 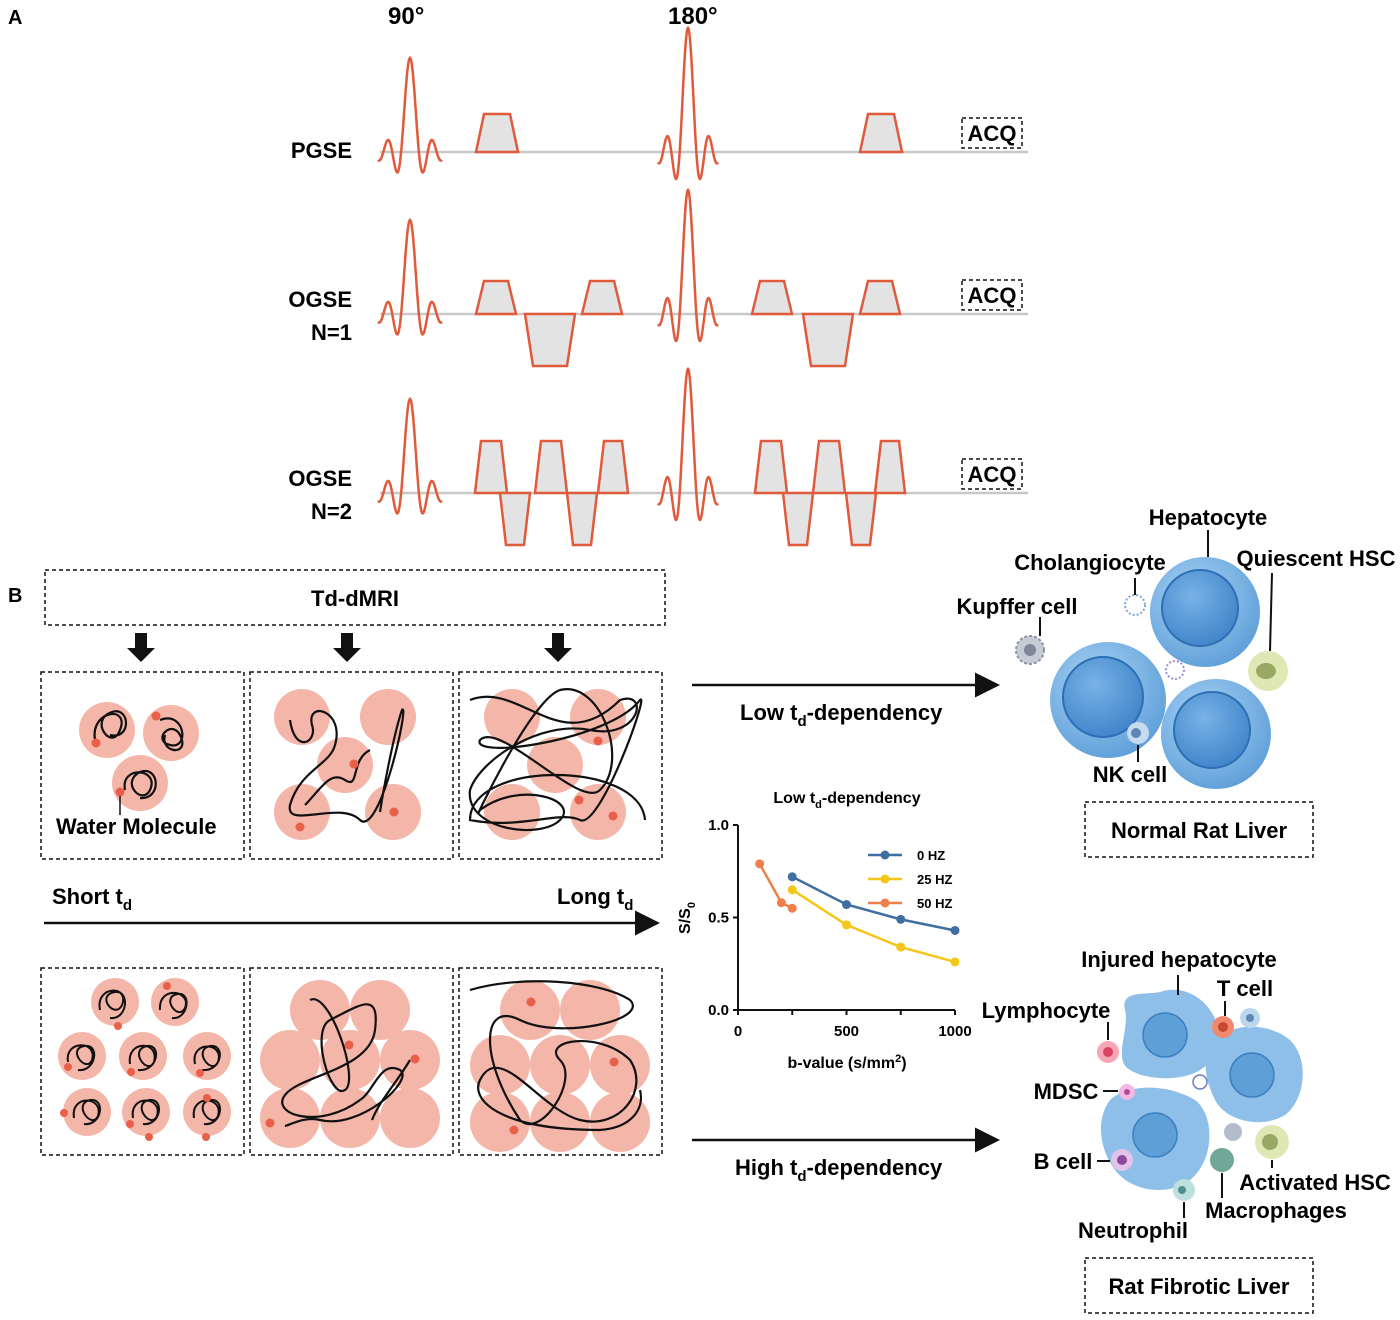 I want to click on normal-liver-title: Normal Rat Liver, so click(x=1199, y=830).